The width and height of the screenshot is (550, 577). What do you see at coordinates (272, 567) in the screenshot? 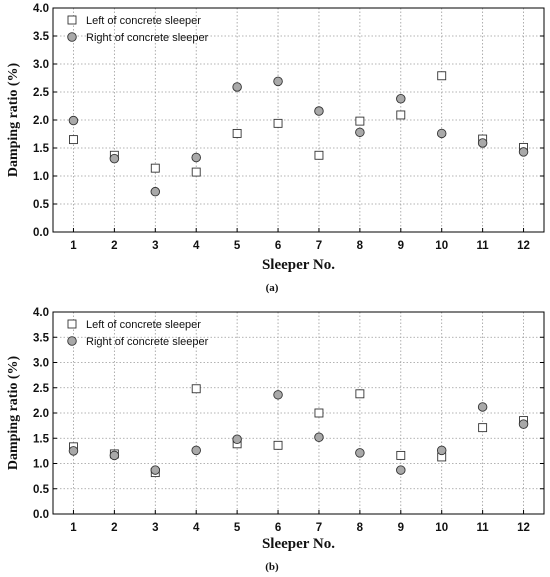
I see `panel-label: (b)` at bounding box center [272, 567].